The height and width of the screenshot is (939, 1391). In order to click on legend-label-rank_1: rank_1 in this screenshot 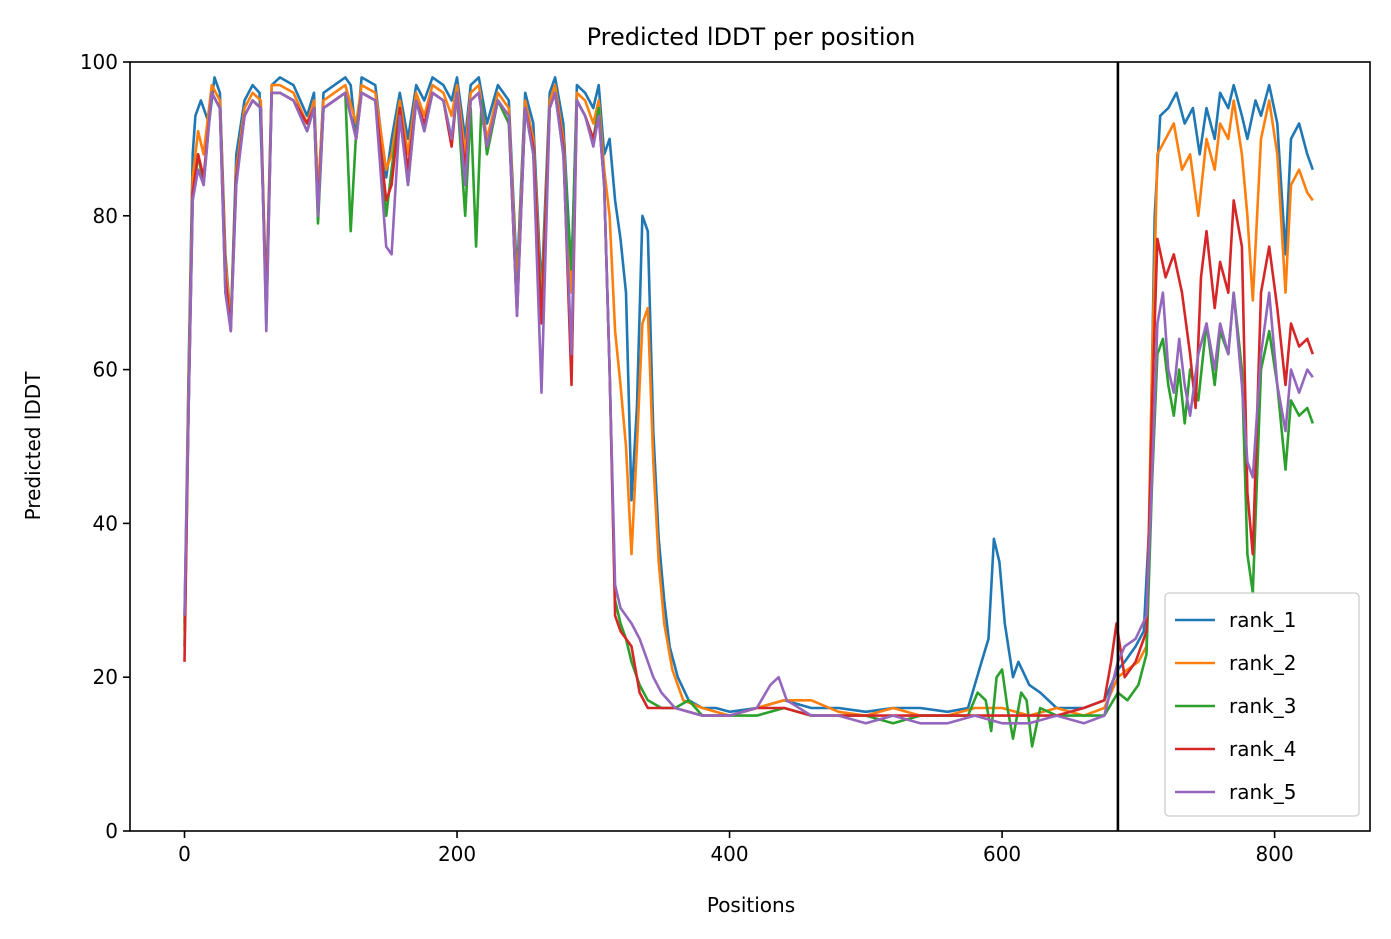, I will do `click(1262, 620)`.